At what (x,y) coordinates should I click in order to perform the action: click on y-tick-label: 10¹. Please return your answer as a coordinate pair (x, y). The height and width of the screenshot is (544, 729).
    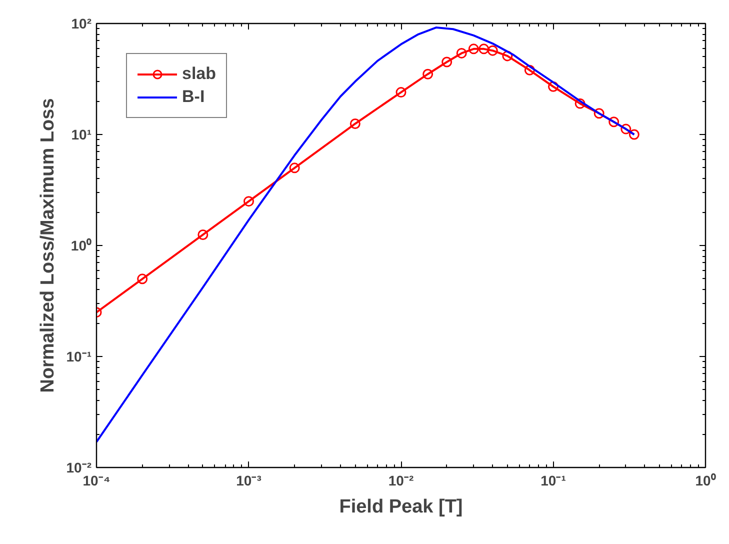
    Looking at the image, I should click on (81, 134).